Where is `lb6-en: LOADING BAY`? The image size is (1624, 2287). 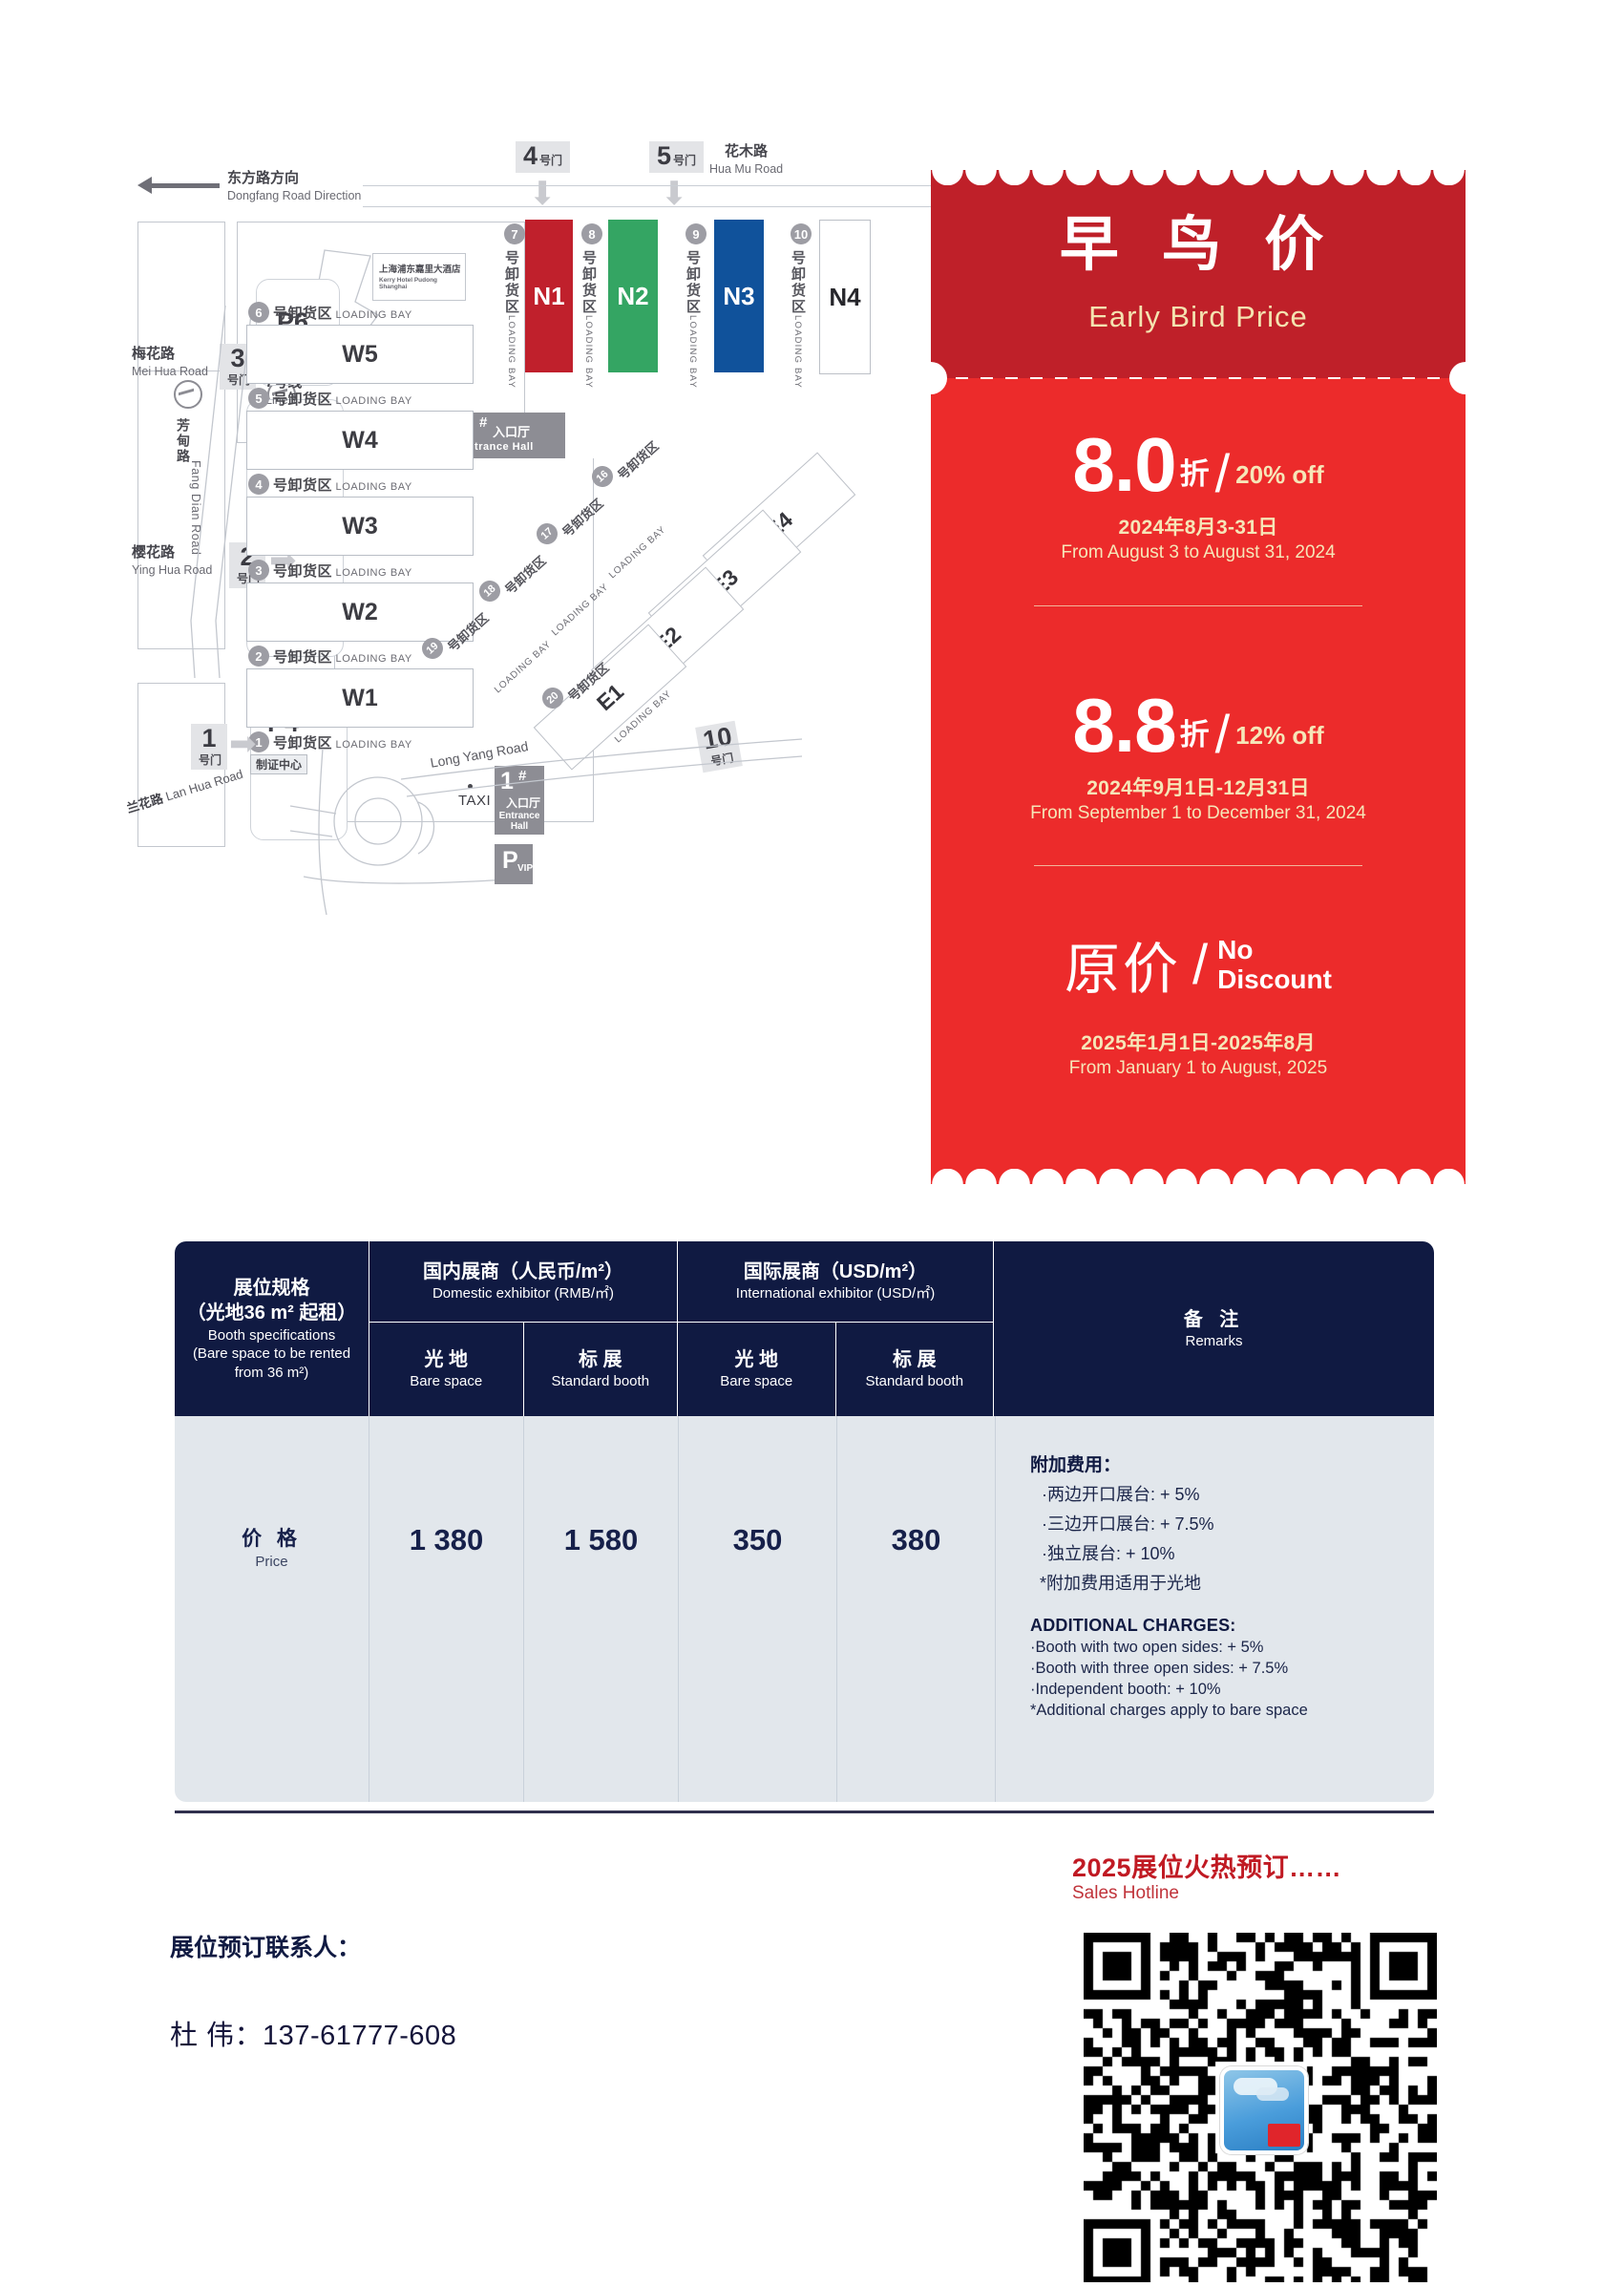 lb6-en: LOADING BAY is located at coordinates (373, 315).